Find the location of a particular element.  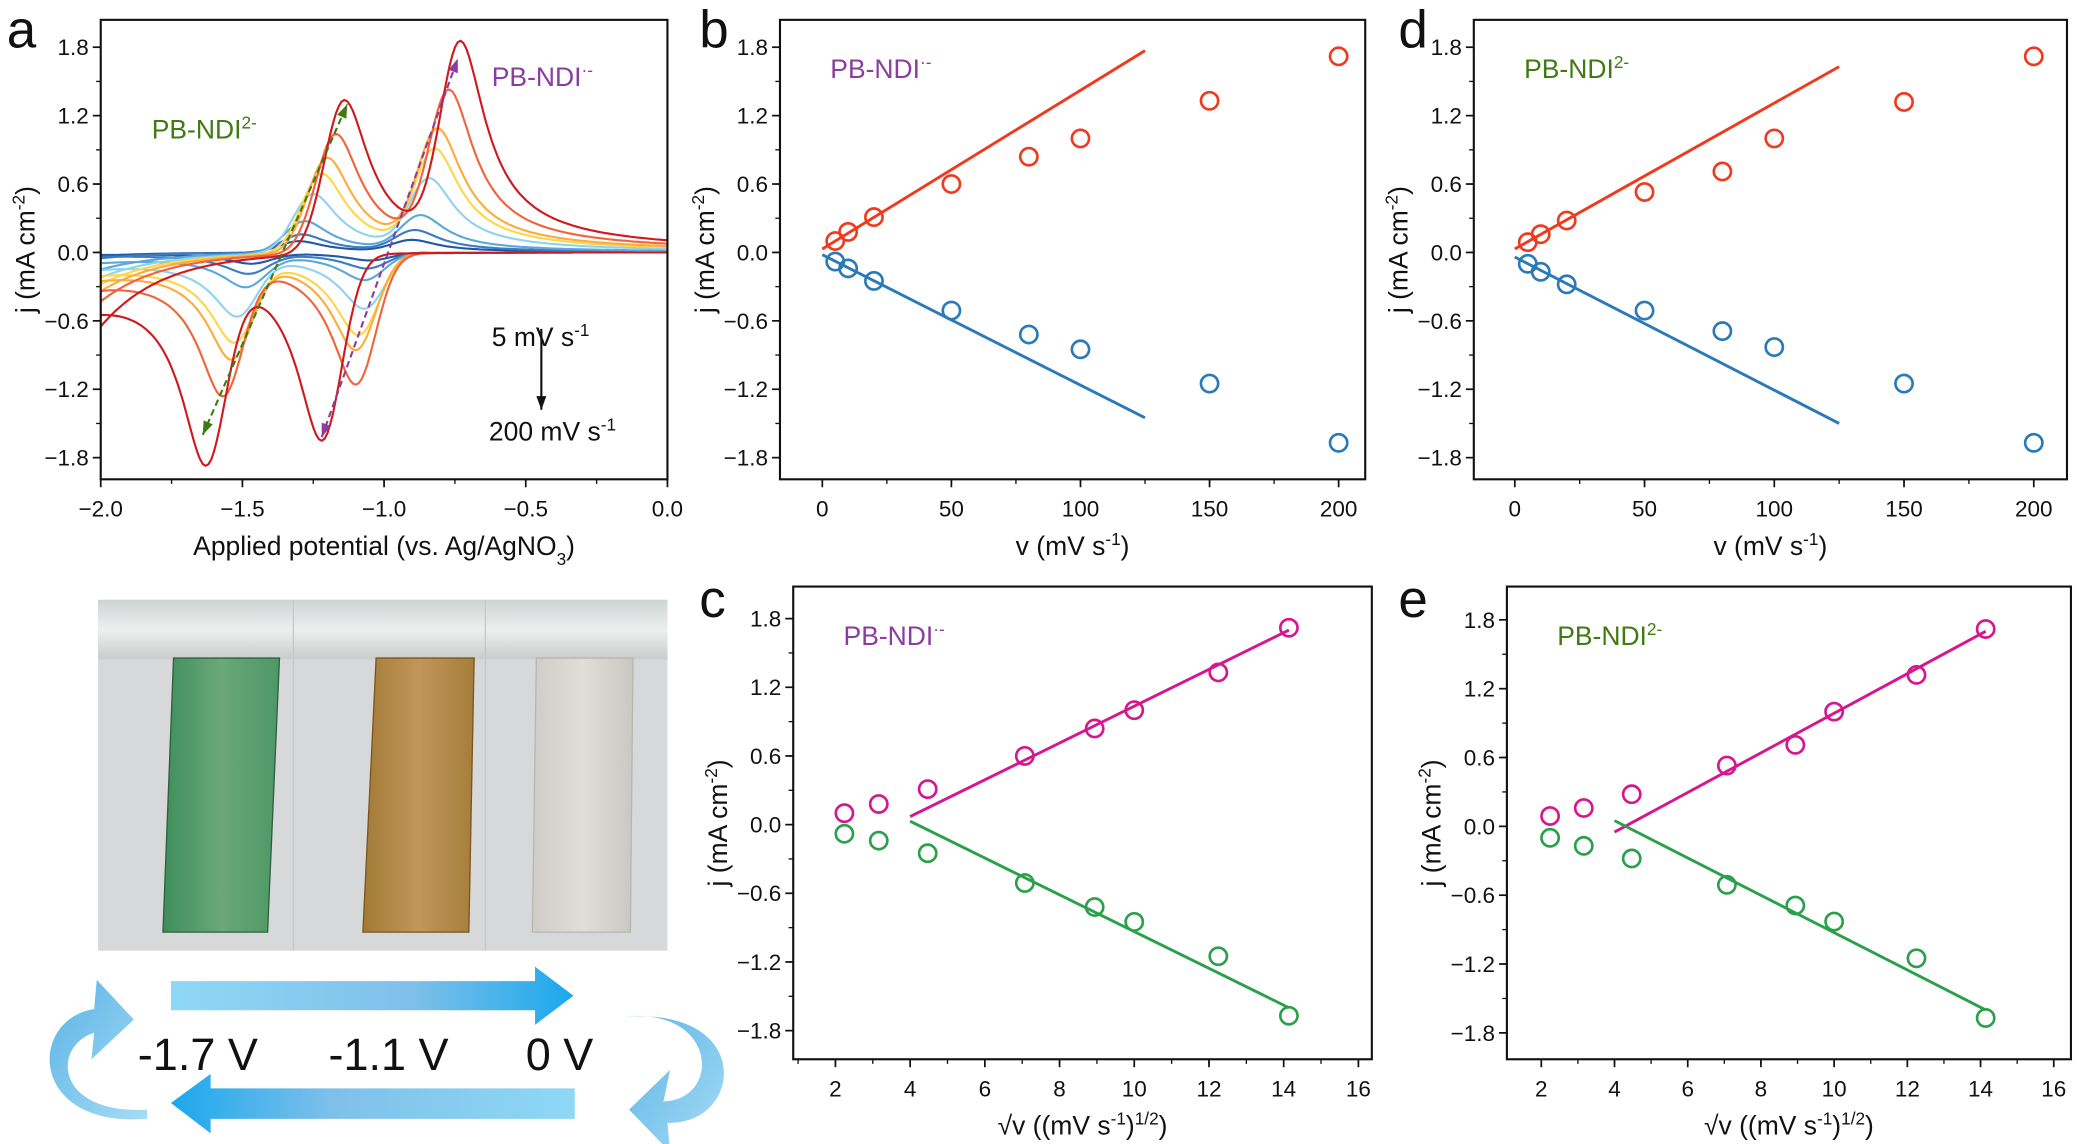

panel-letter-a: a is located at coordinates (22, 30).